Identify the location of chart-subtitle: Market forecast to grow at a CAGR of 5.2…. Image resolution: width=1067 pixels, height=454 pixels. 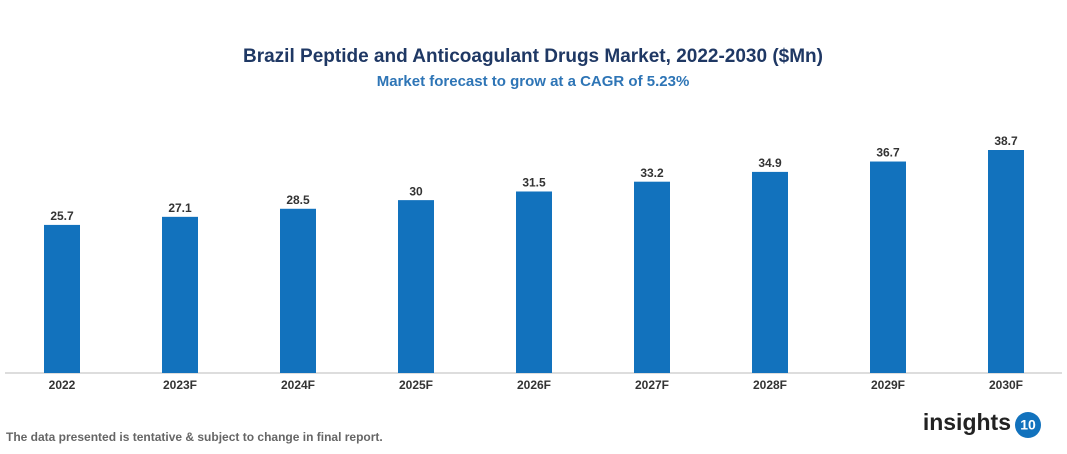
(533, 81).